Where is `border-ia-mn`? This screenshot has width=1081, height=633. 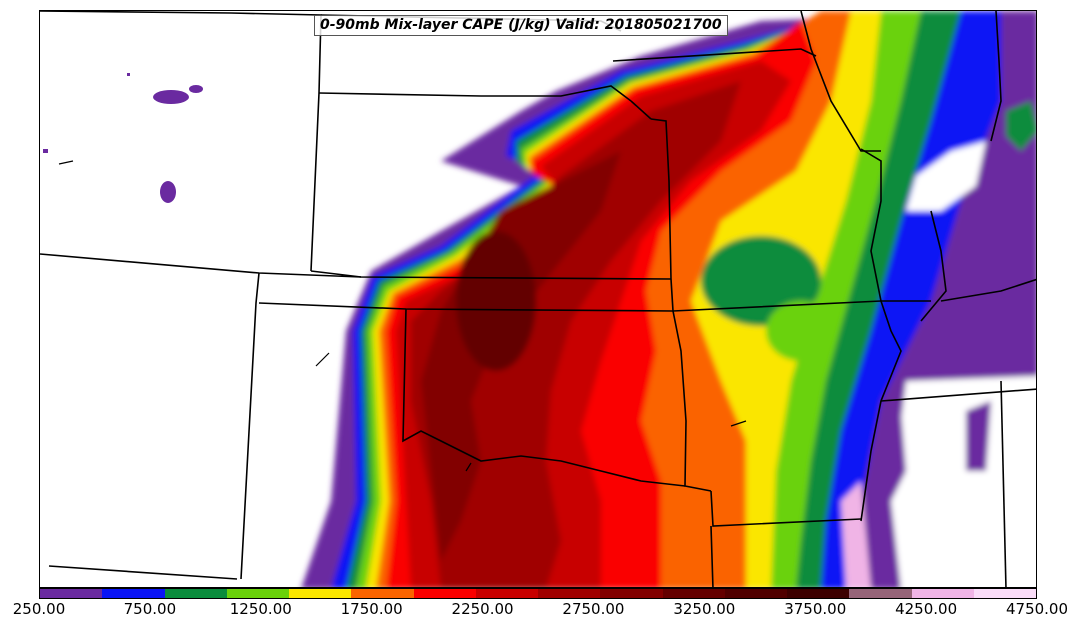
border-ia-mn is located at coordinates (714, 55).